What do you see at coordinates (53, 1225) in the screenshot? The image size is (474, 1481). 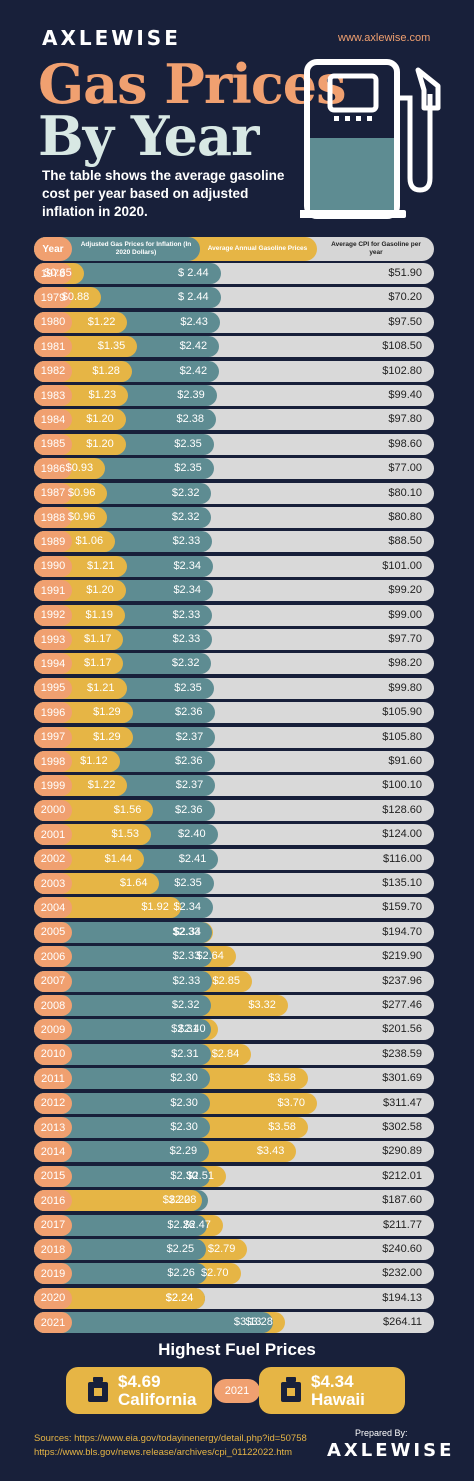 I see `year-label: 2017` at bounding box center [53, 1225].